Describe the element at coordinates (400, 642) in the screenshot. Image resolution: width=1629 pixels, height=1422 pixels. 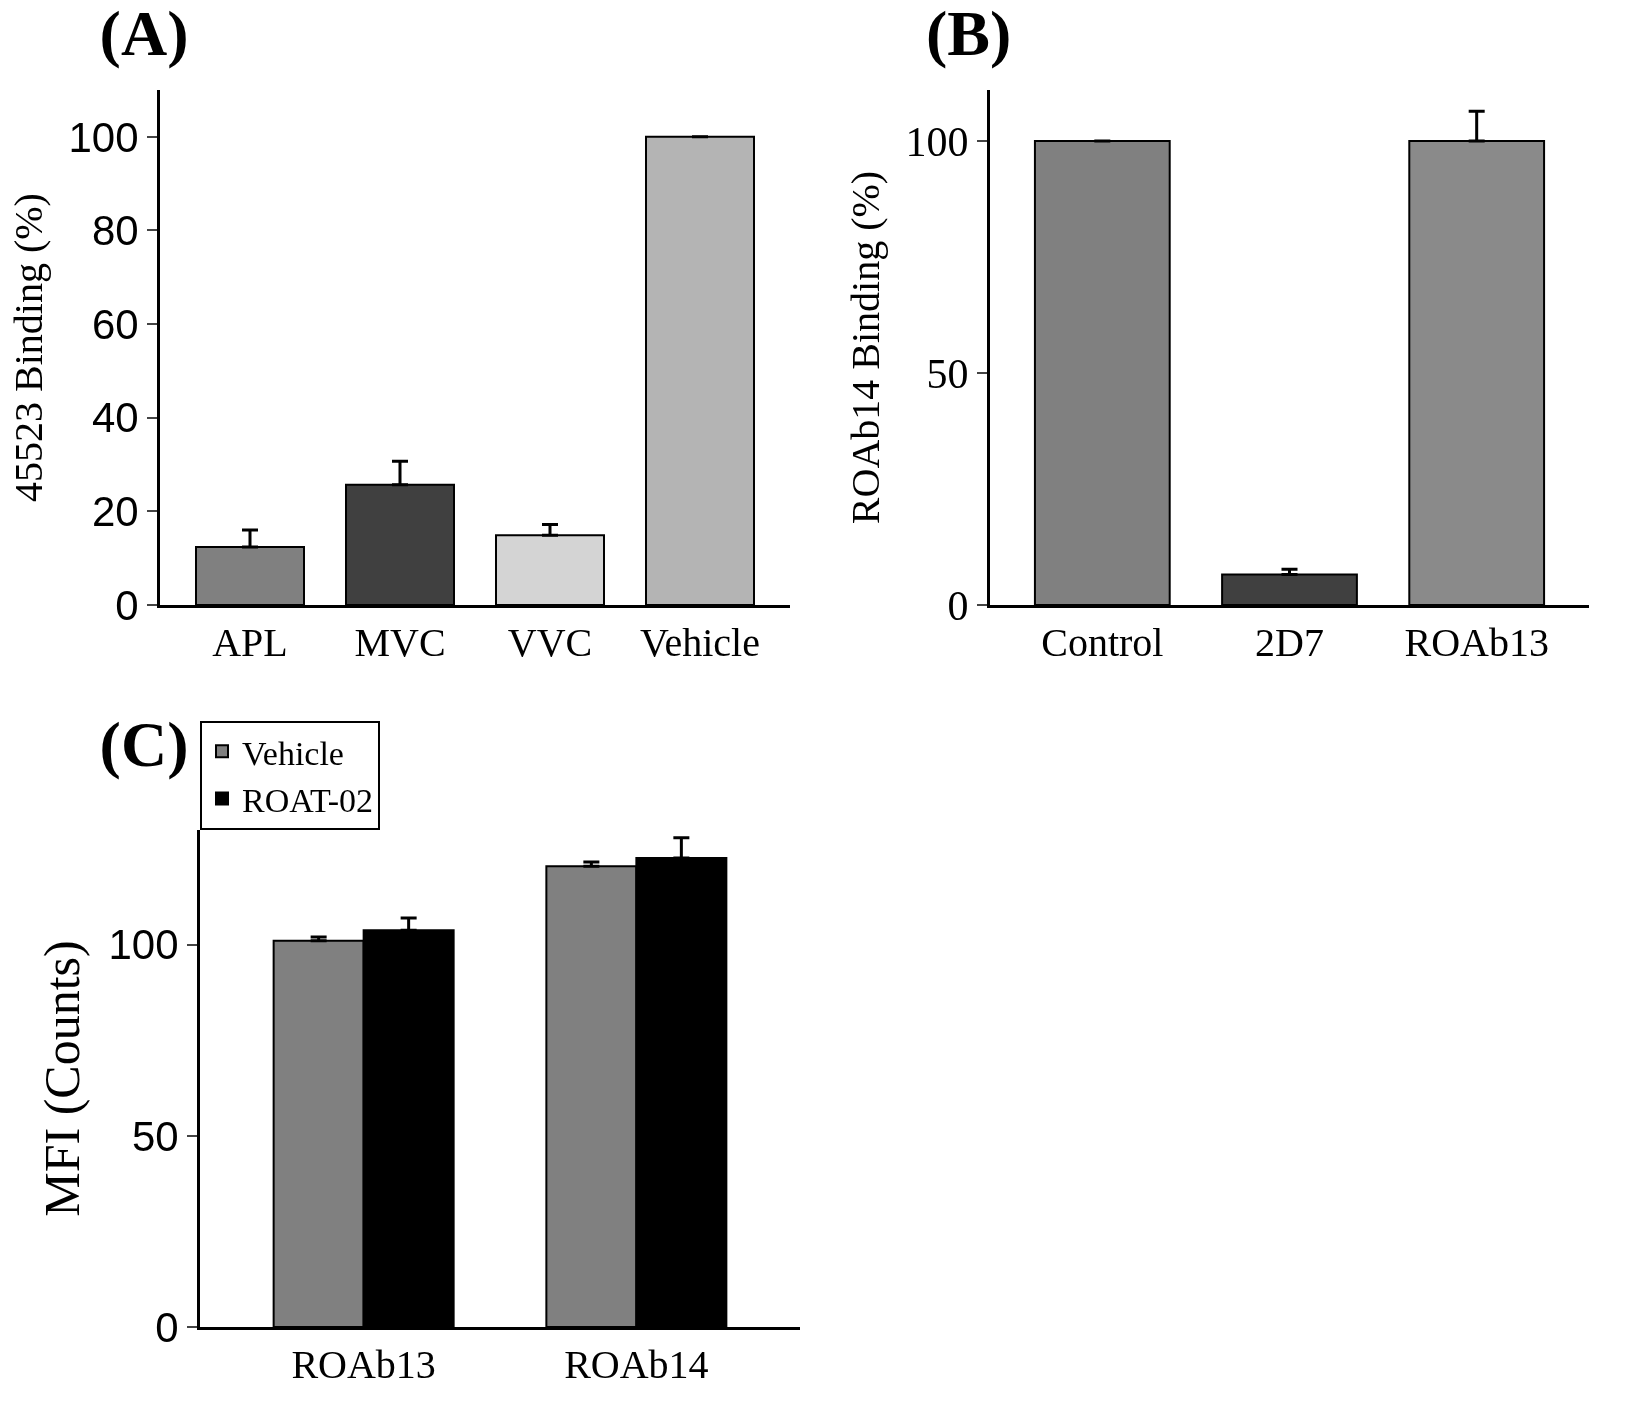
I see `x-tick-label: MVC` at that location.